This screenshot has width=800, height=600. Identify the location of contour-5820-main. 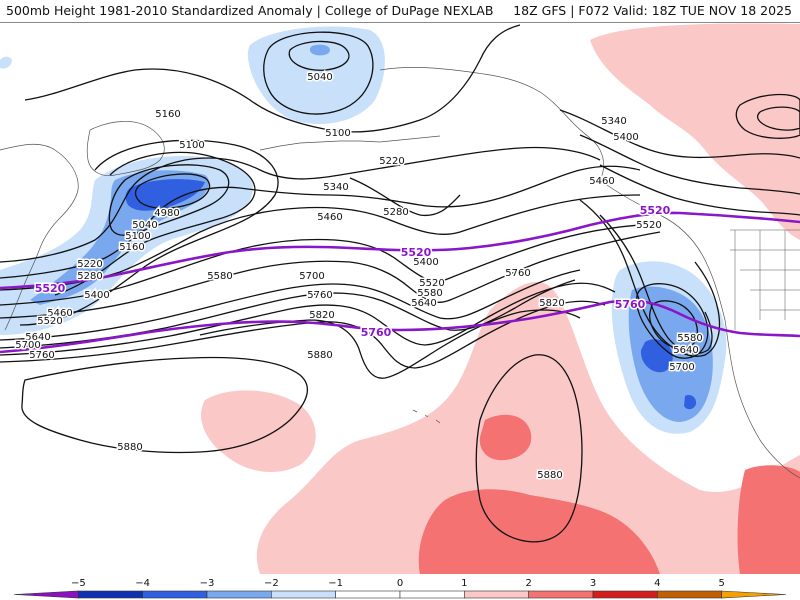
(390, 344).